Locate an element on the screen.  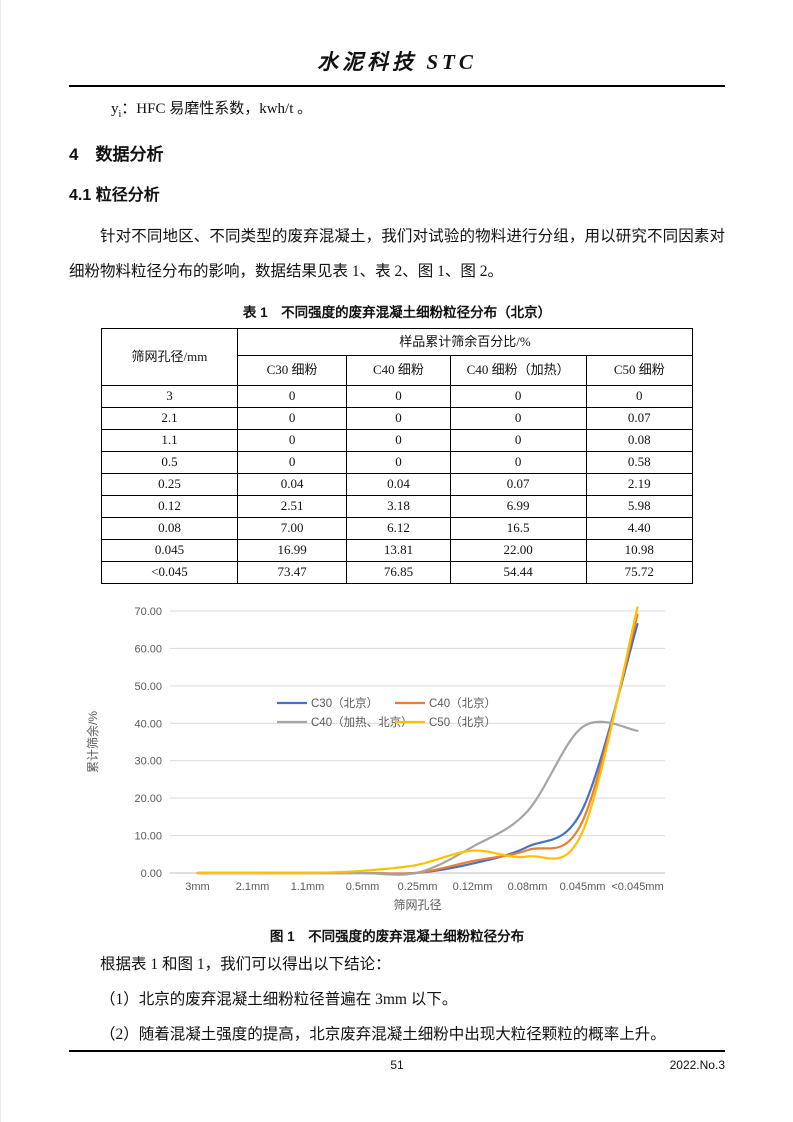
percent-cell: 22.00 is located at coordinates (518, 550).